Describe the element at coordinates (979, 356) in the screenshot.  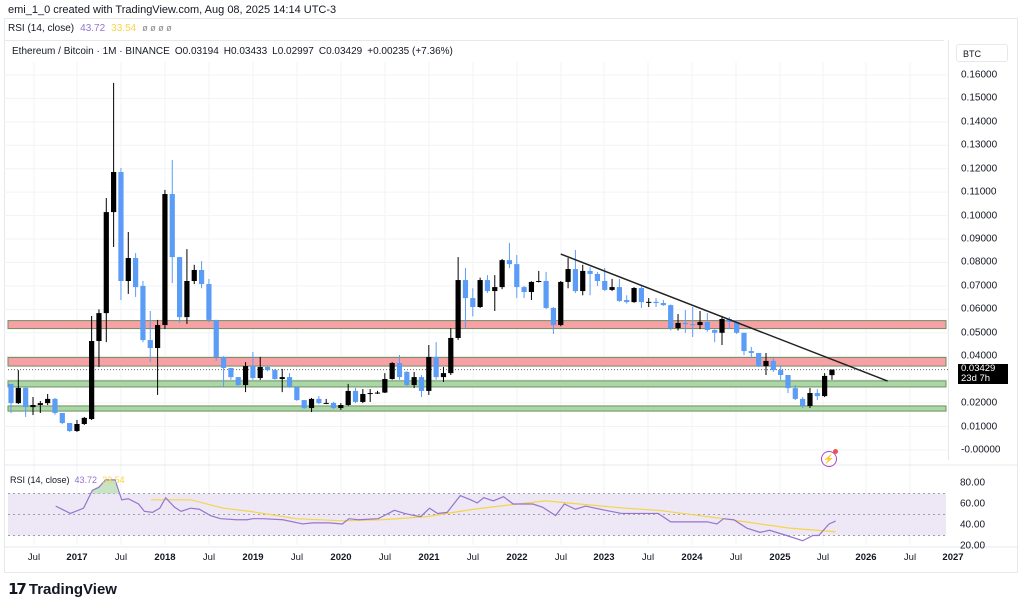
I see `price-label: 0.04000` at that location.